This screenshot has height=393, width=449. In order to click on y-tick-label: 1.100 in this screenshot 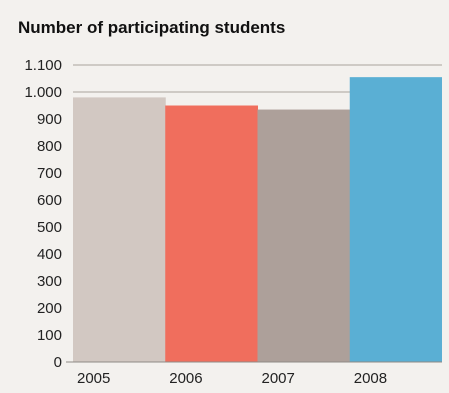, I will do `click(43, 65)`.